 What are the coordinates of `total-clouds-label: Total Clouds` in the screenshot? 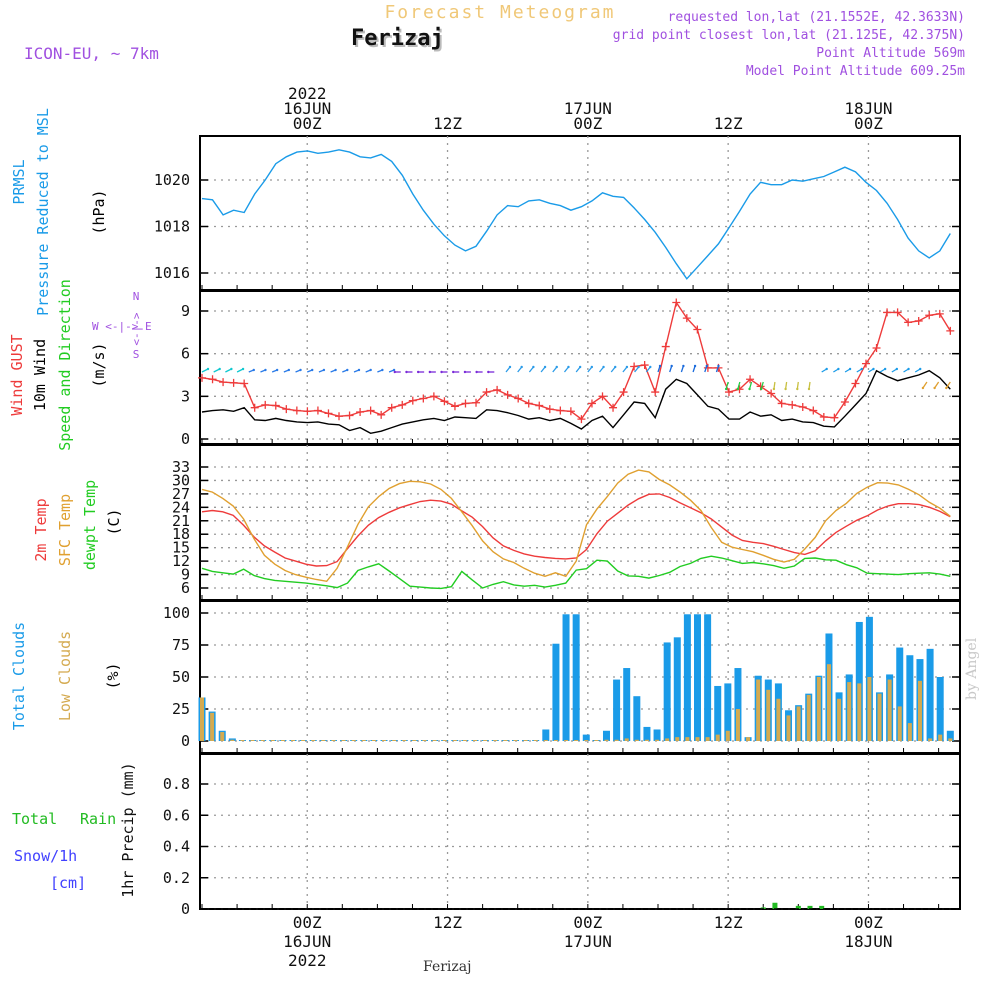 It's located at (19, 676).